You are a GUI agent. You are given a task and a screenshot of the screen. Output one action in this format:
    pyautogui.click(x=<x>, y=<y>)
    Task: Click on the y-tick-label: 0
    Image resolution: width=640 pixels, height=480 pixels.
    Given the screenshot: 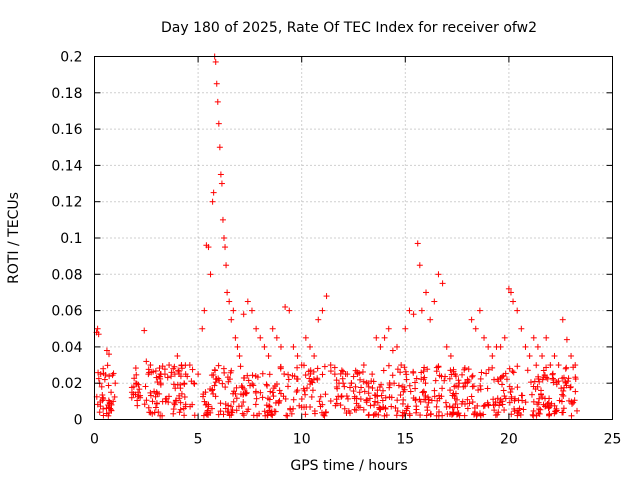 What is the action you would take?
    pyautogui.click(x=78, y=421)
    